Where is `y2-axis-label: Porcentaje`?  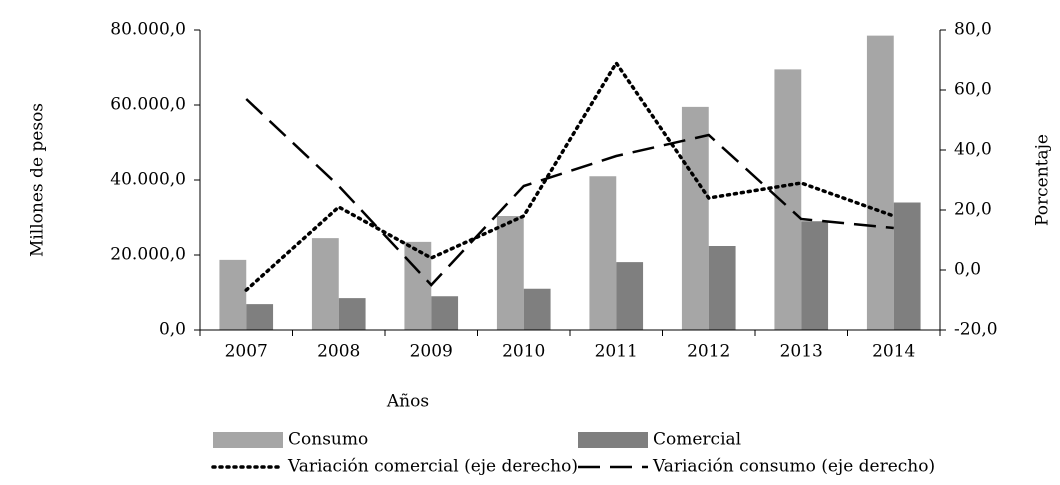
y2-axis-label: Porcentaje is located at coordinates (1043, 180).